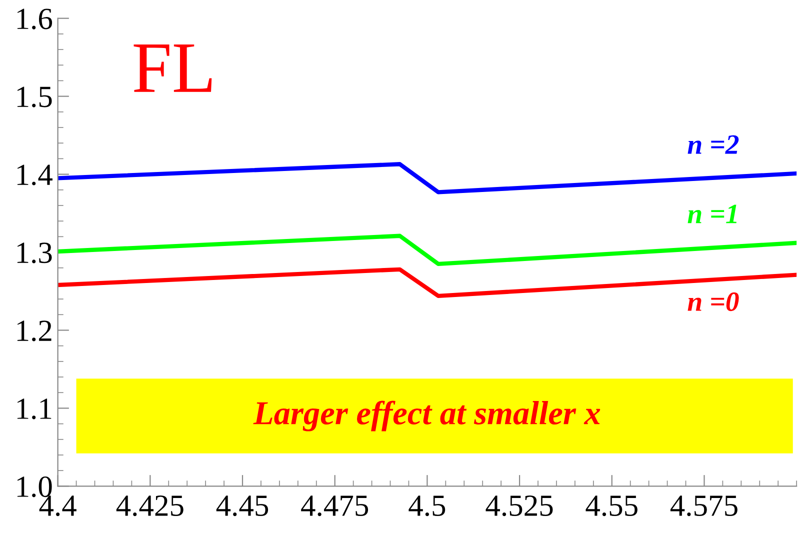  What do you see at coordinates (34, 19) in the screenshot?
I see `y-tick-label: 1.6` at bounding box center [34, 19].